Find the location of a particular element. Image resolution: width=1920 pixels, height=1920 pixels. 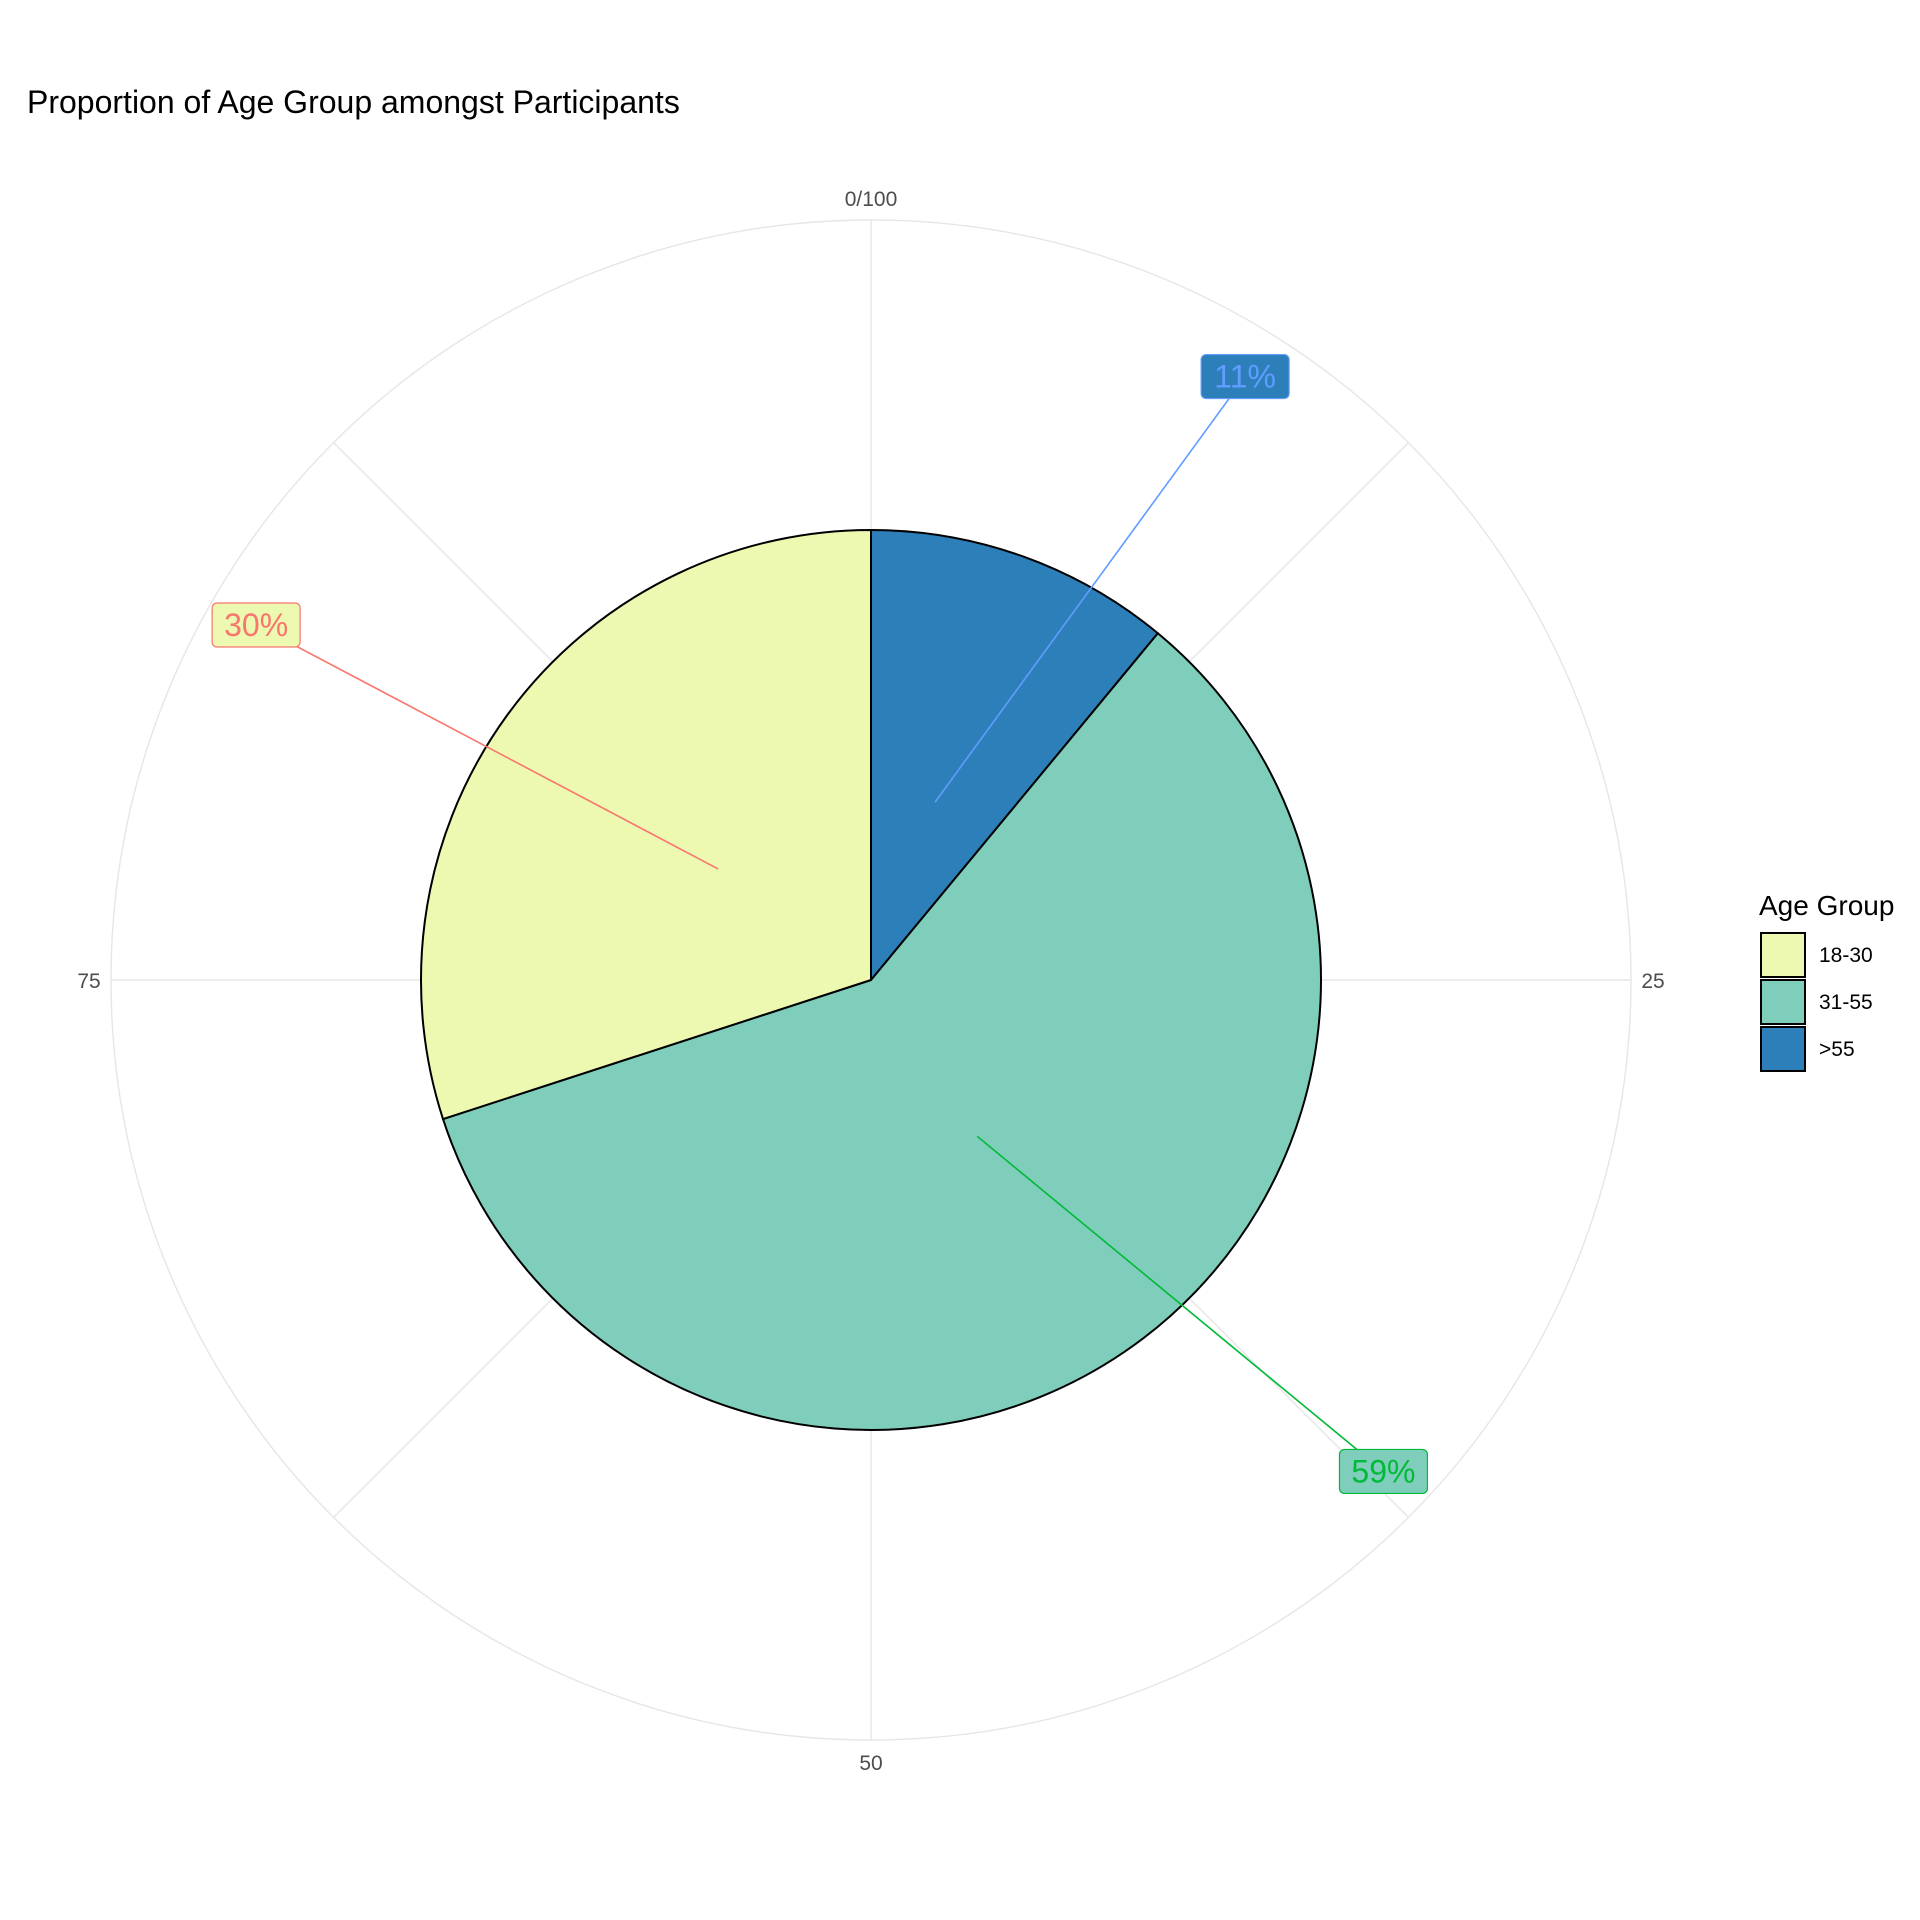

legend-title: Age Group is located at coordinates (1826, 905).